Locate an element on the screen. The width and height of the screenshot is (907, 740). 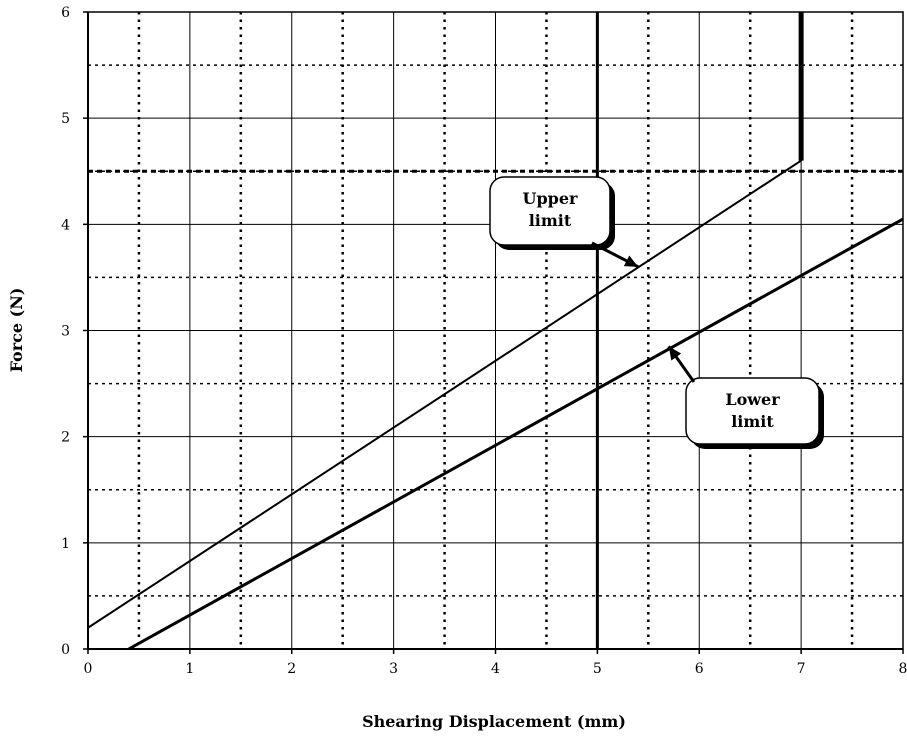
x-tick-label: 2 is located at coordinates (291, 669).